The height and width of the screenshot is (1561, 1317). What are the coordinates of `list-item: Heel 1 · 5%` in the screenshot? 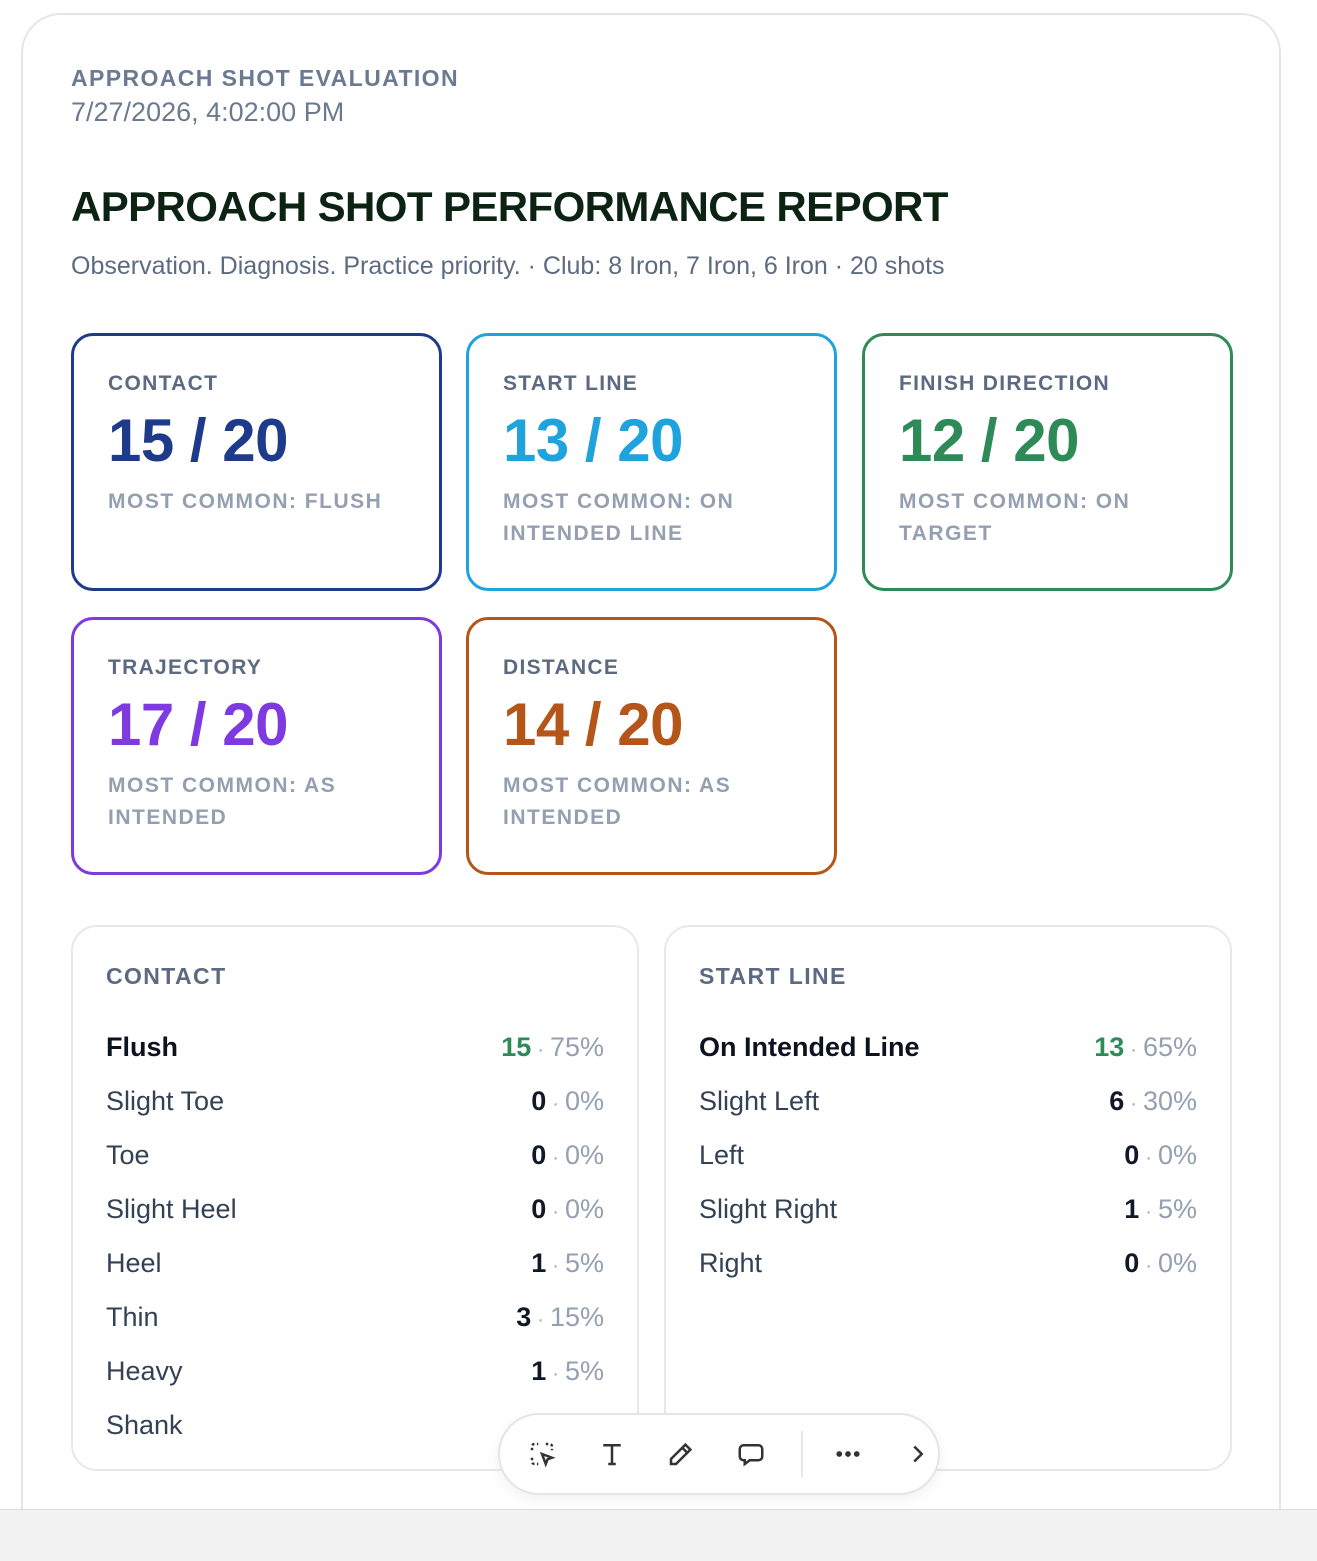 It's located at (355, 1263).